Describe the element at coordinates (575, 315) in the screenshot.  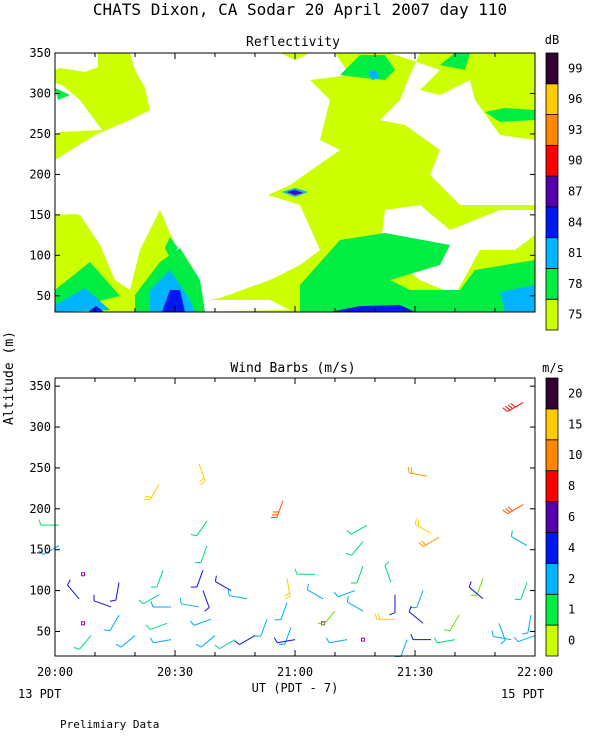
I see `colorbar-tick-label: 75` at that location.